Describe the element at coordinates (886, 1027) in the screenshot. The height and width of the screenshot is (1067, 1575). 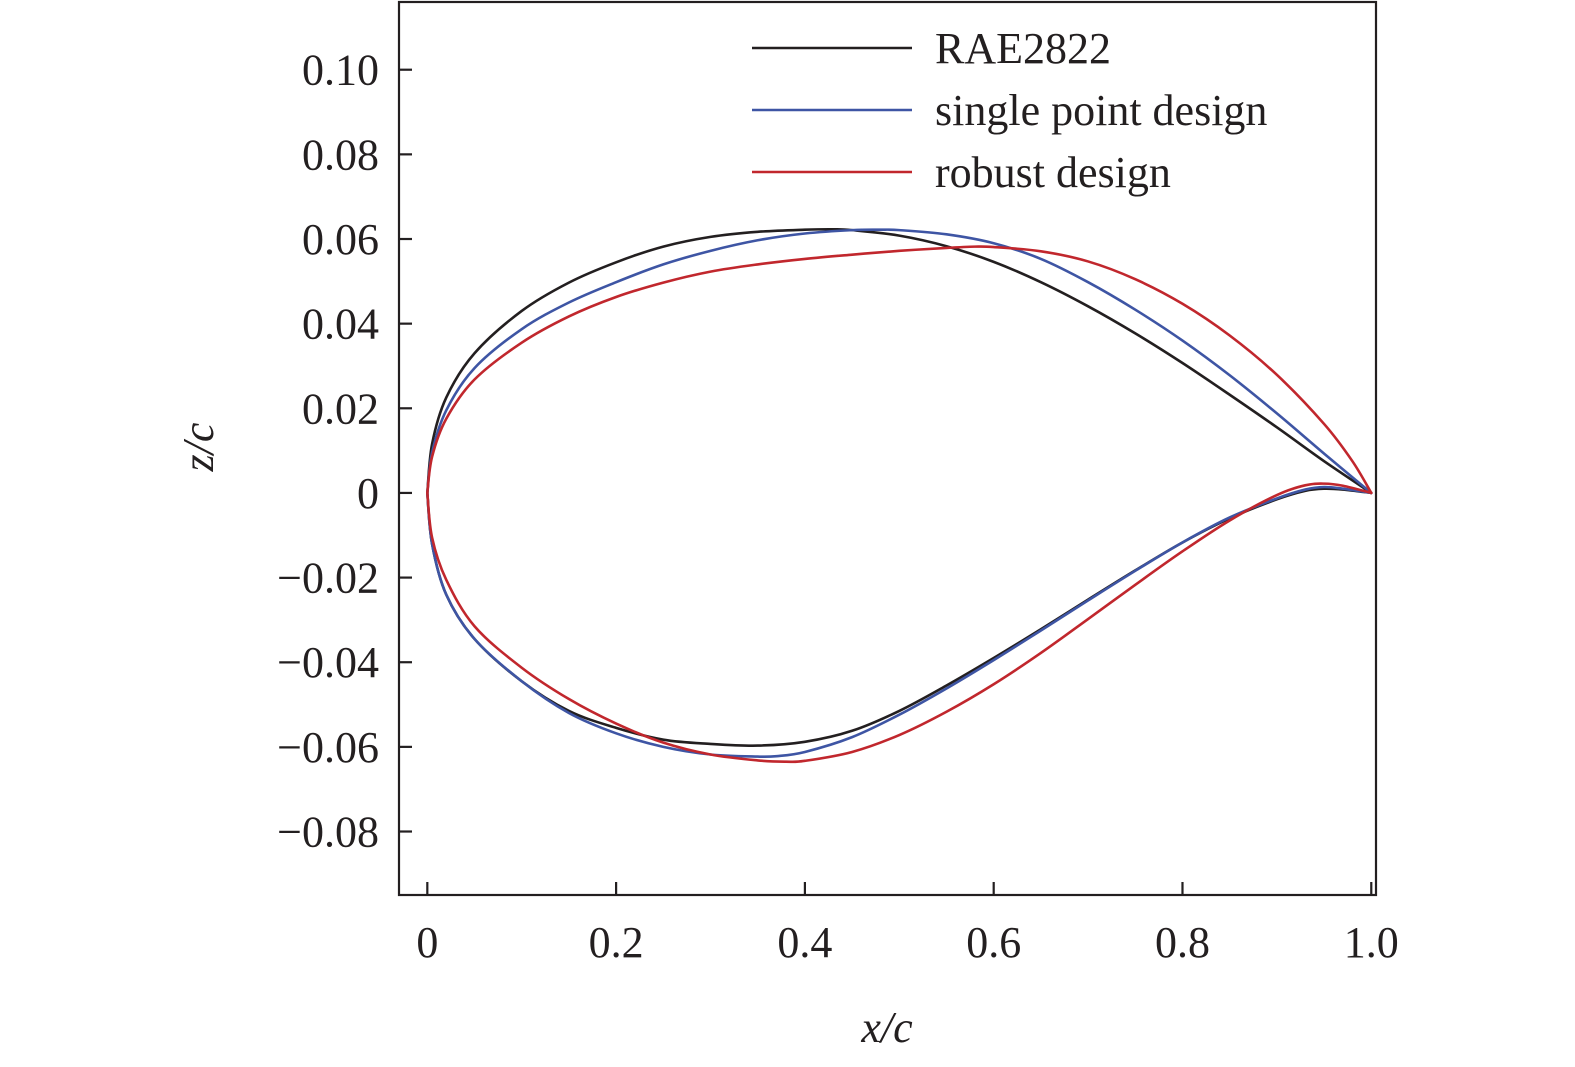
I see `x-axis-title: x/c` at that location.